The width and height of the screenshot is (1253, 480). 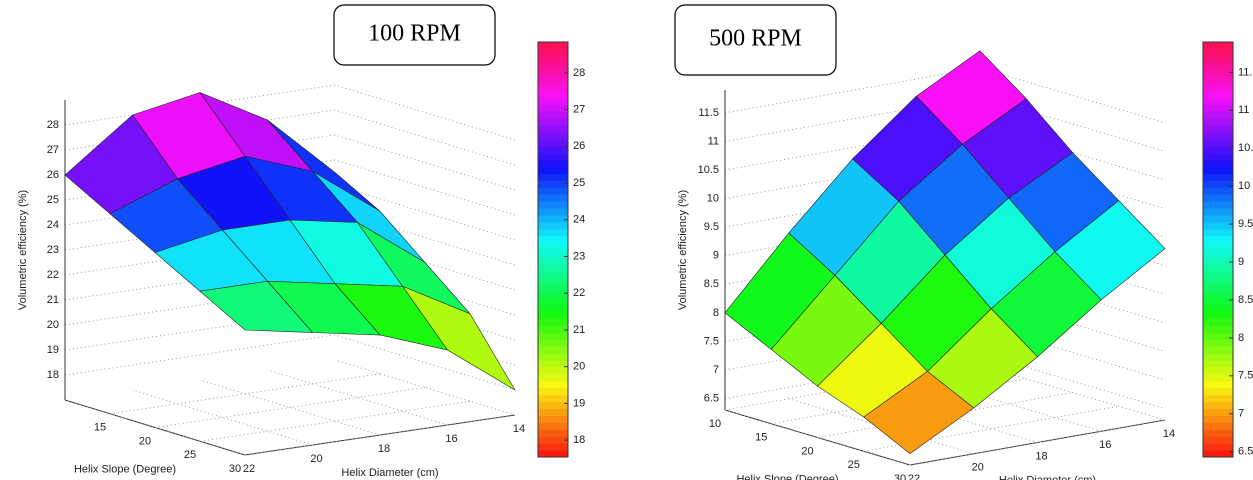 What do you see at coordinates (579, 367) in the screenshot?
I see `colorbar-tick-label: 20` at bounding box center [579, 367].